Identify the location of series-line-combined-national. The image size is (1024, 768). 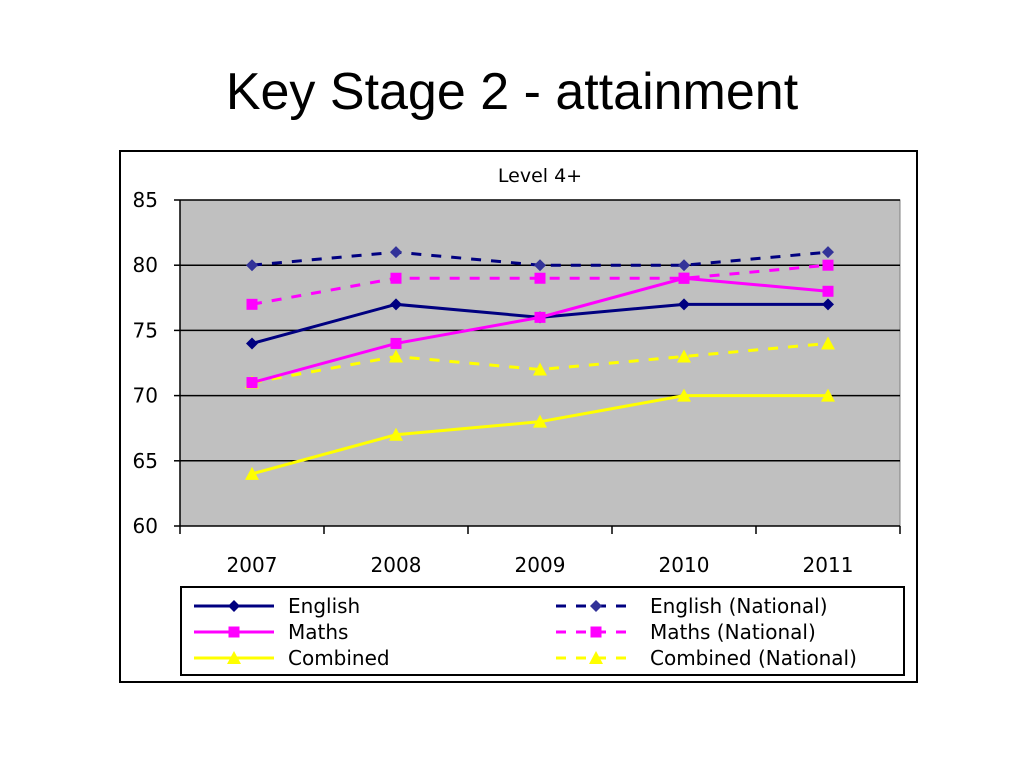
(540, 363).